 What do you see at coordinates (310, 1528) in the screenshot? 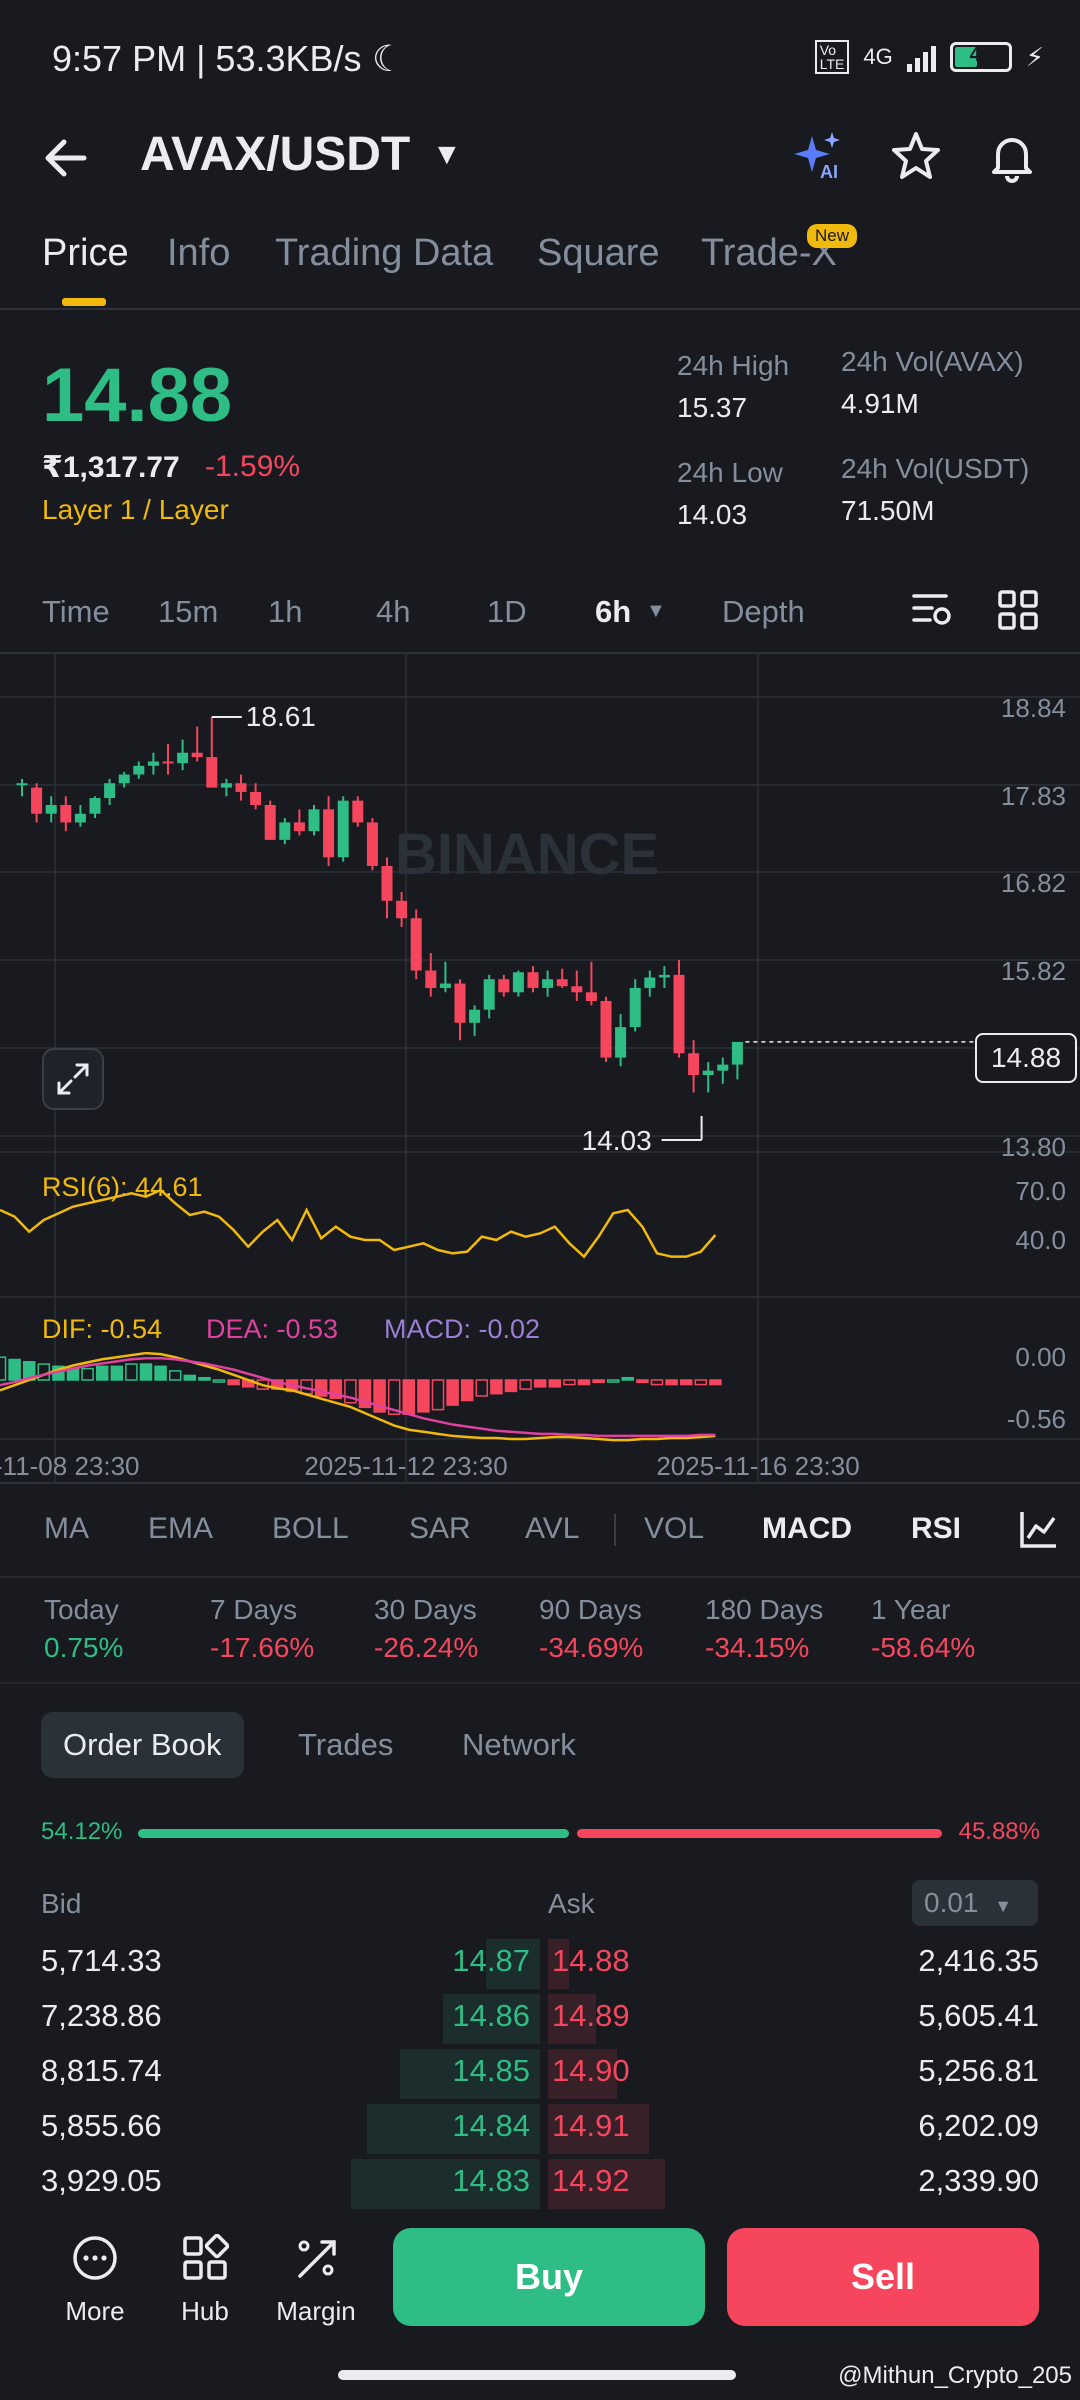
I see `indicator-boll: BOLL` at bounding box center [310, 1528].